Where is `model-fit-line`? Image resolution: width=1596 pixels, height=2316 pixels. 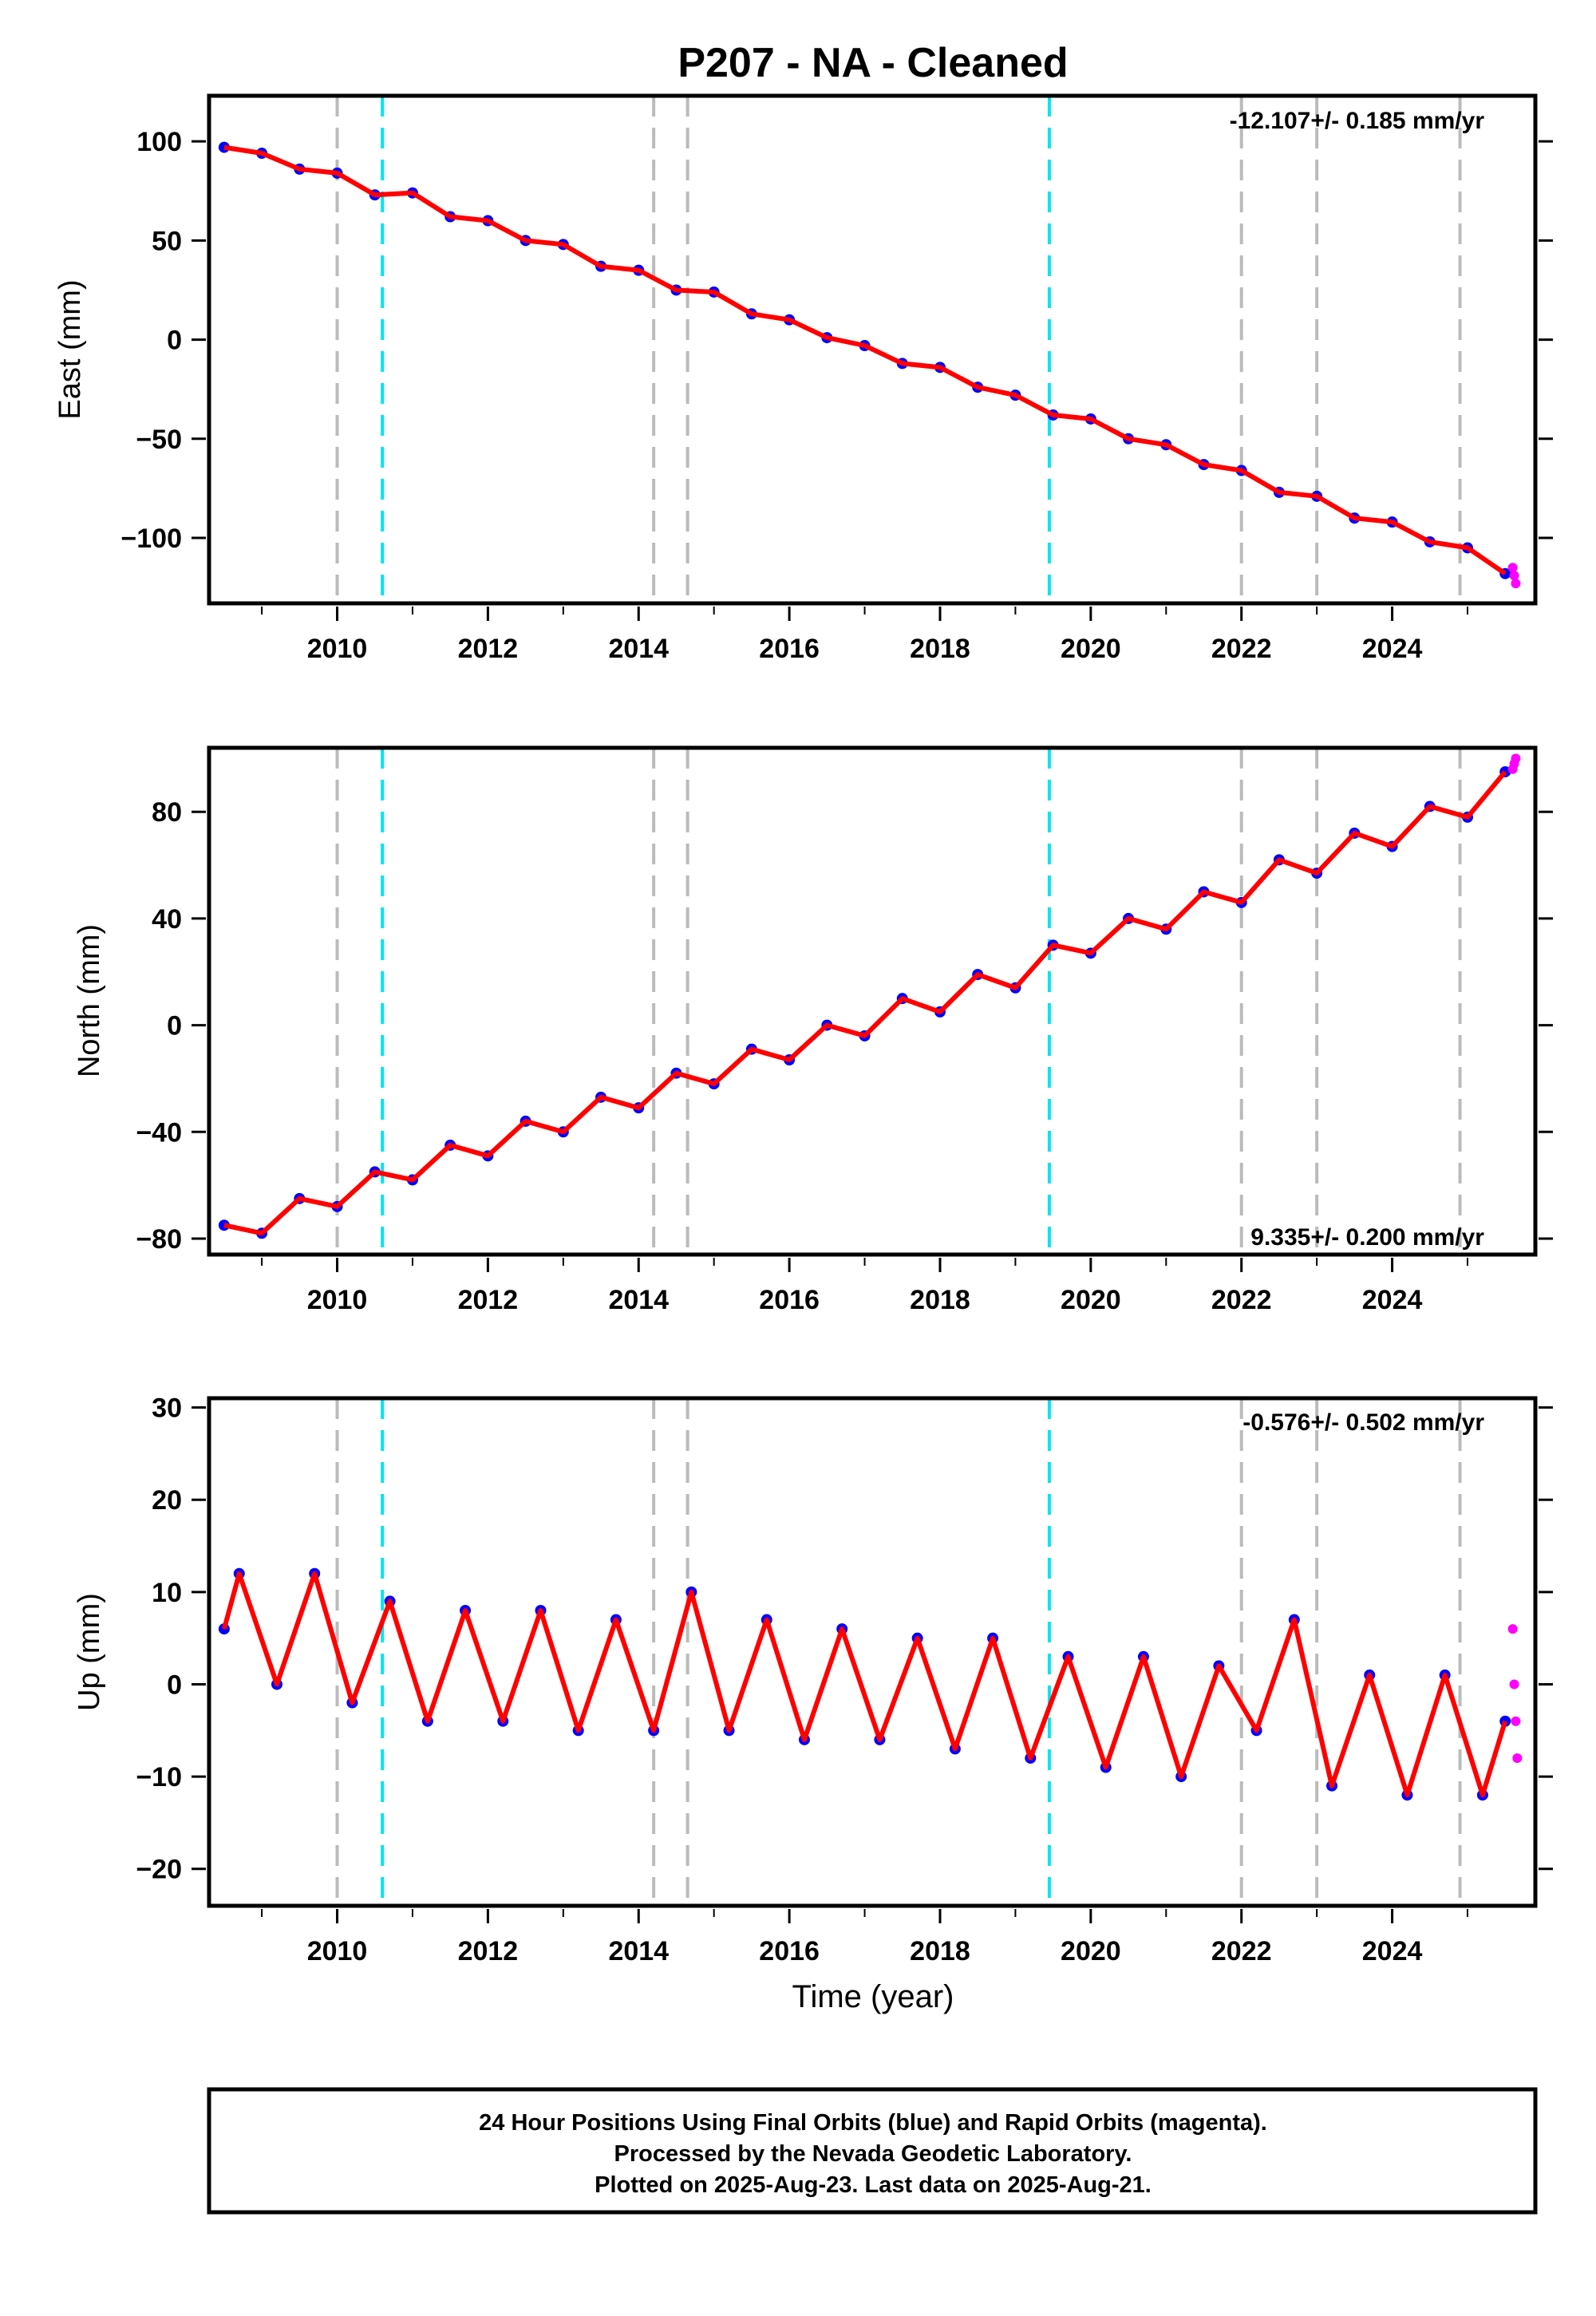 model-fit-line is located at coordinates (865, 1684).